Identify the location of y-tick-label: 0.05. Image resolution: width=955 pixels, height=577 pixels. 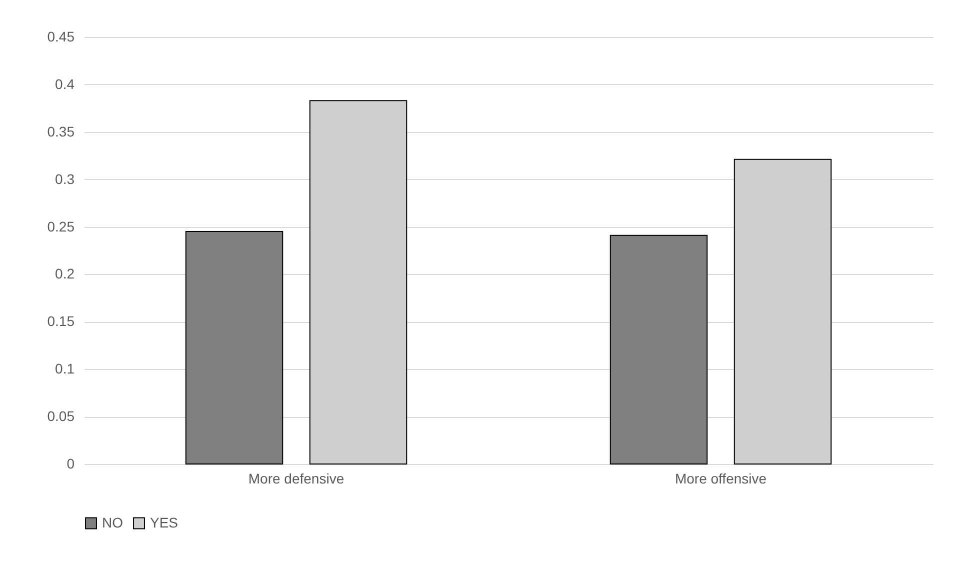
(61, 416).